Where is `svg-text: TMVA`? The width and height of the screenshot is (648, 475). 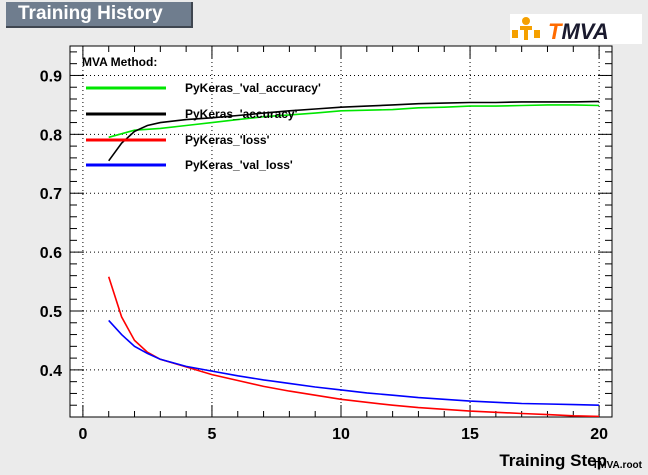
svg-text: TMVA is located at coordinates (578, 31).